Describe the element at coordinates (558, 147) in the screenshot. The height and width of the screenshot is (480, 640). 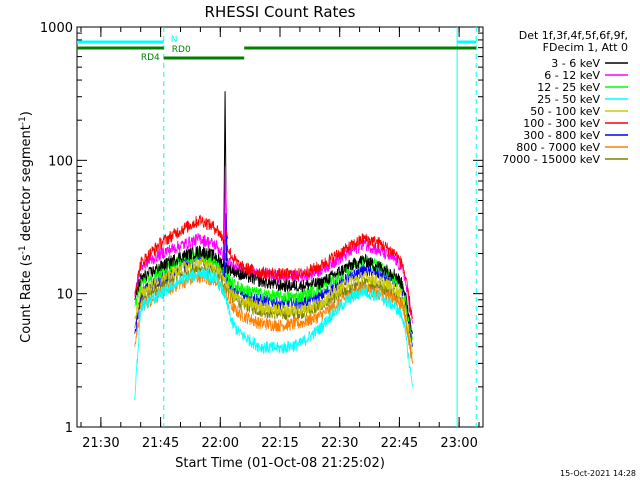
I see `legend-entry-label: 800 - 7000 keV` at that location.